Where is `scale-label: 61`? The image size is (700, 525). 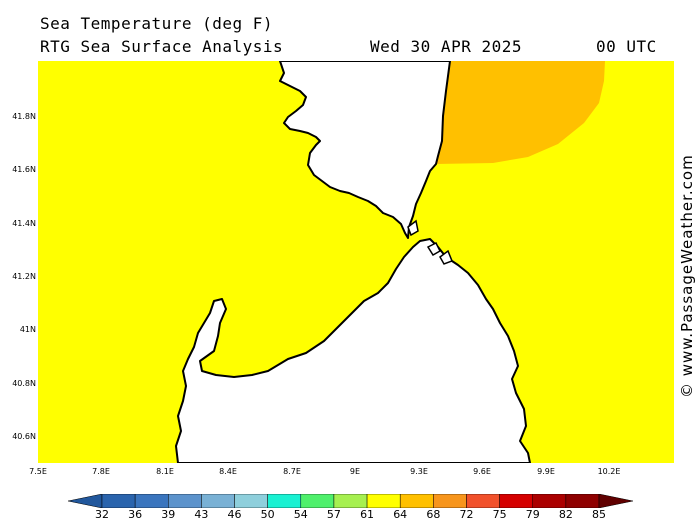
scale-label: 61 is located at coordinates (367, 514).